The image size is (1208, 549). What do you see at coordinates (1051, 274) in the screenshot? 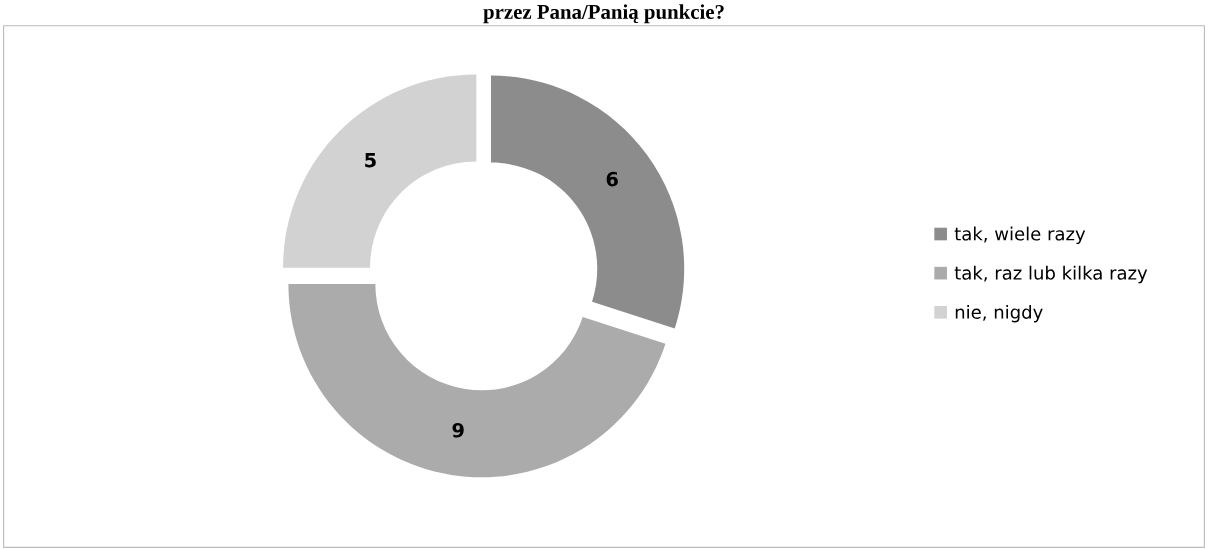
I see `legend-label: tak, raz lub kilka razy` at bounding box center [1051, 274].